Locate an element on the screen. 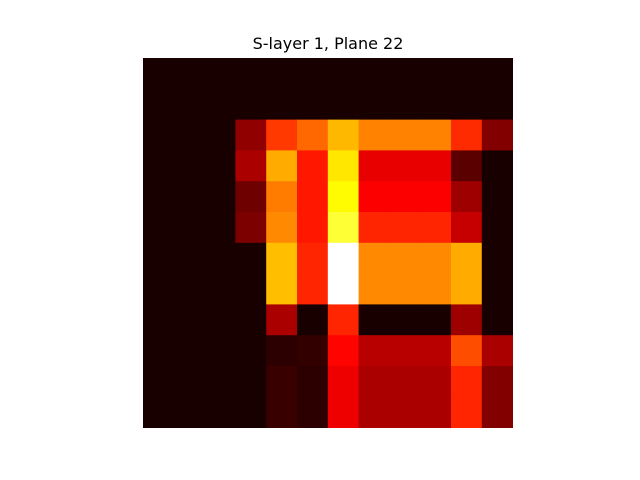 The image size is (640, 480). heatmap-cell-r8-c0 is located at coordinates (159, 320).